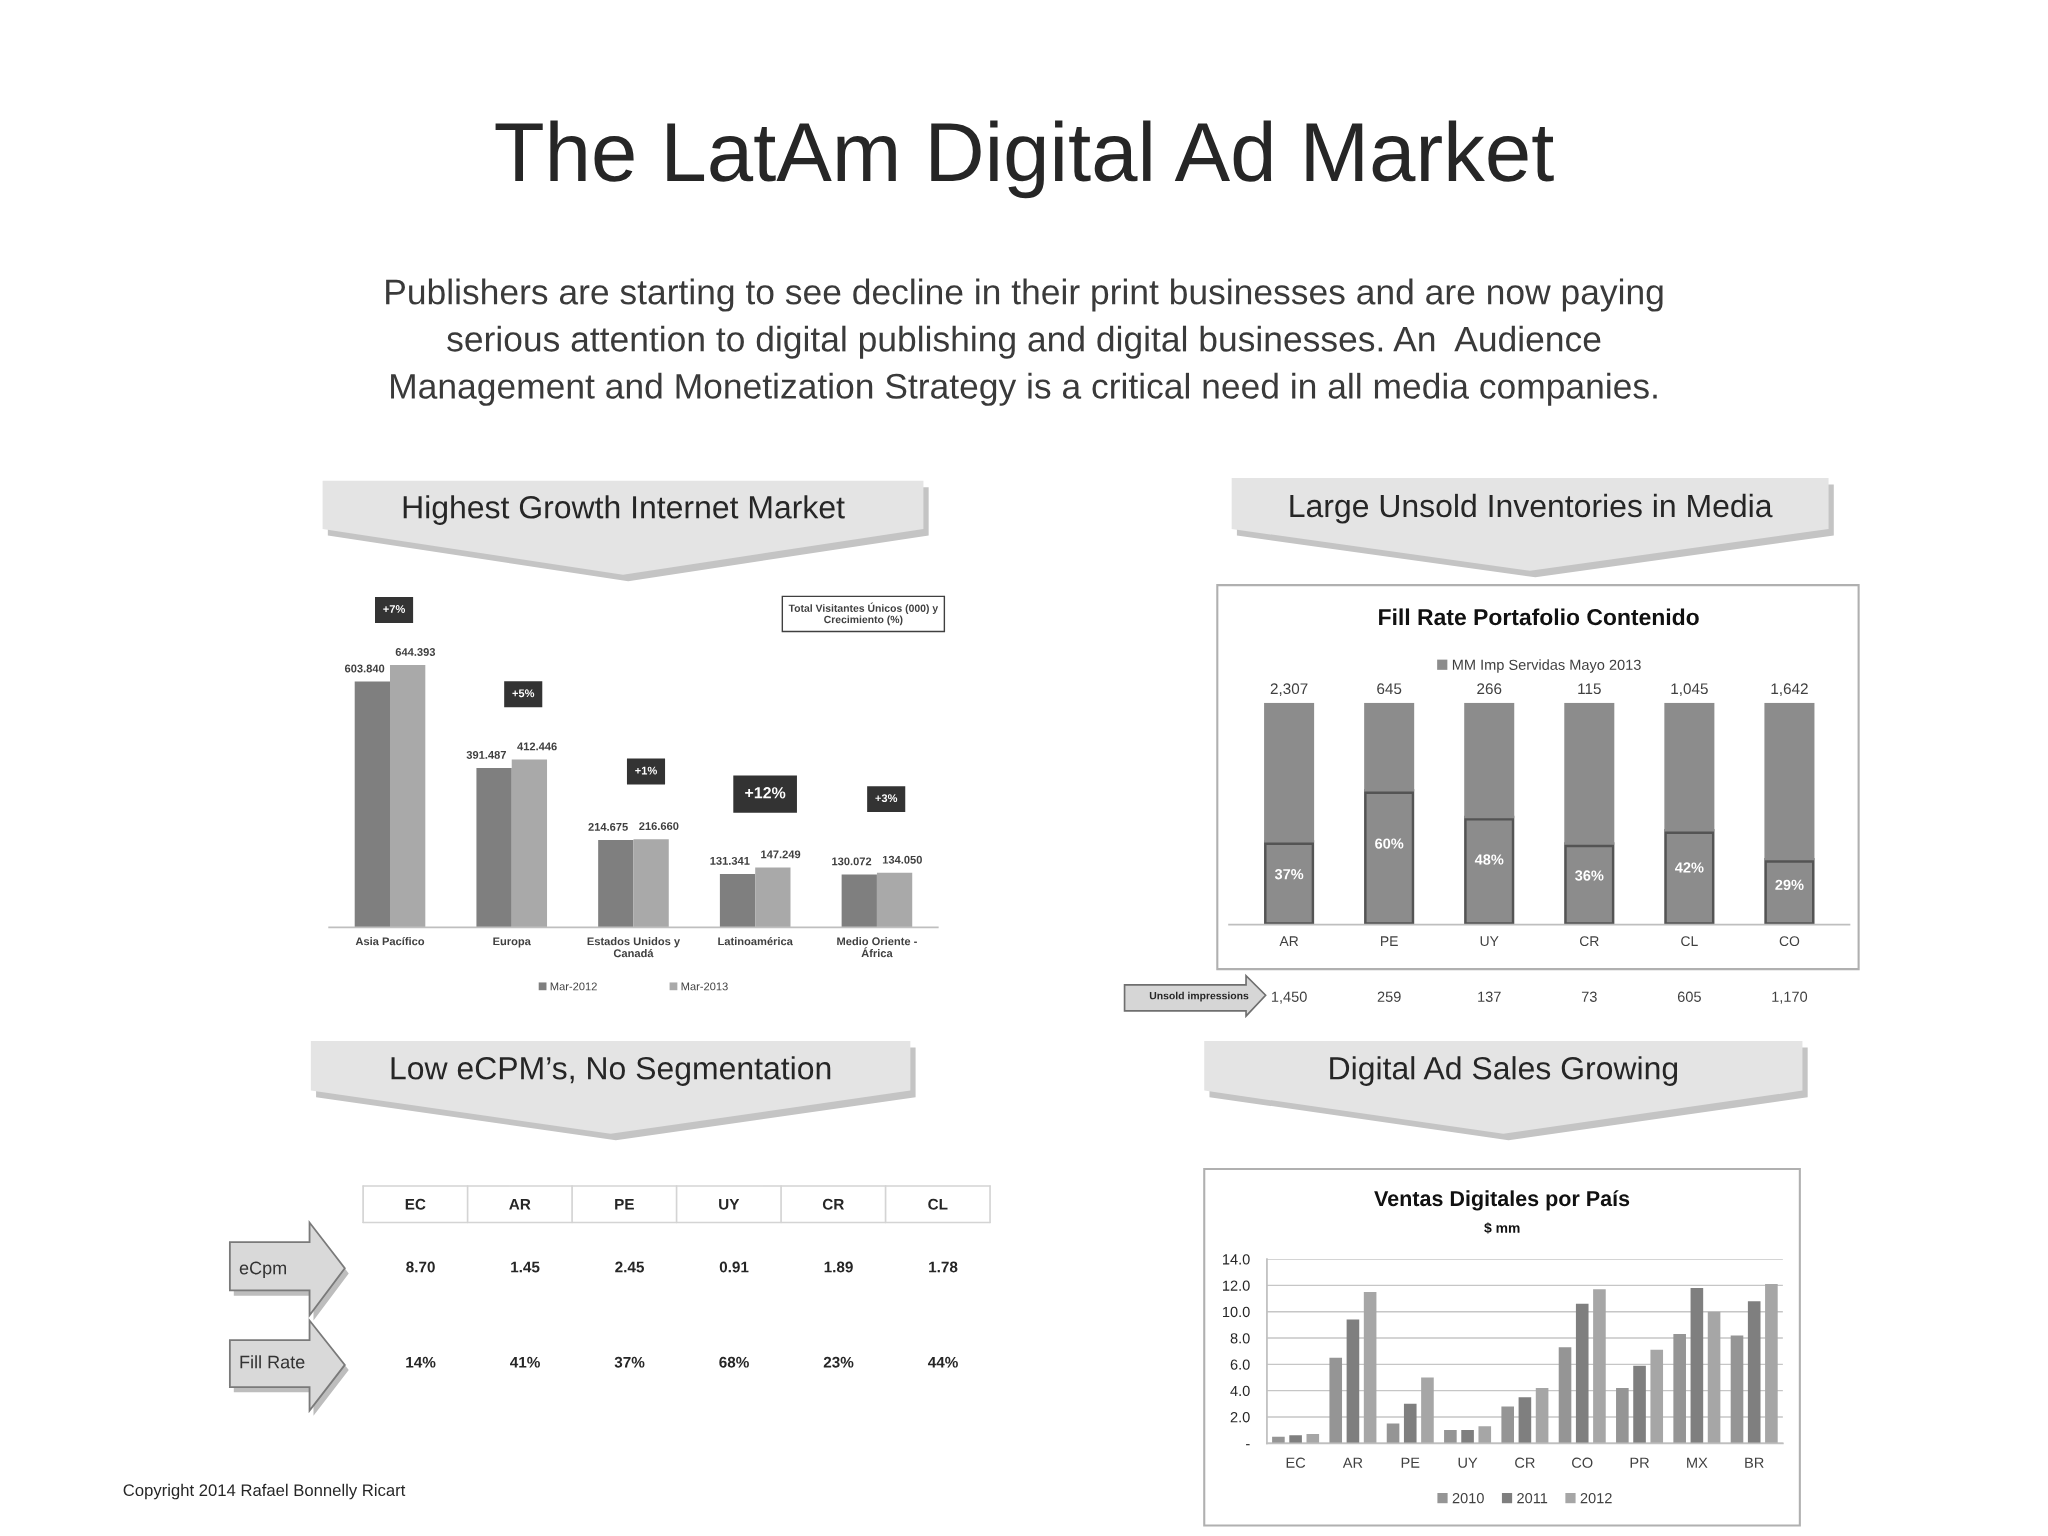 This screenshot has height=1536, width=2048. What do you see at coordinates (1689, 996) in the screenshot?
I see `text: 605` at bounding box center [1689, 996].